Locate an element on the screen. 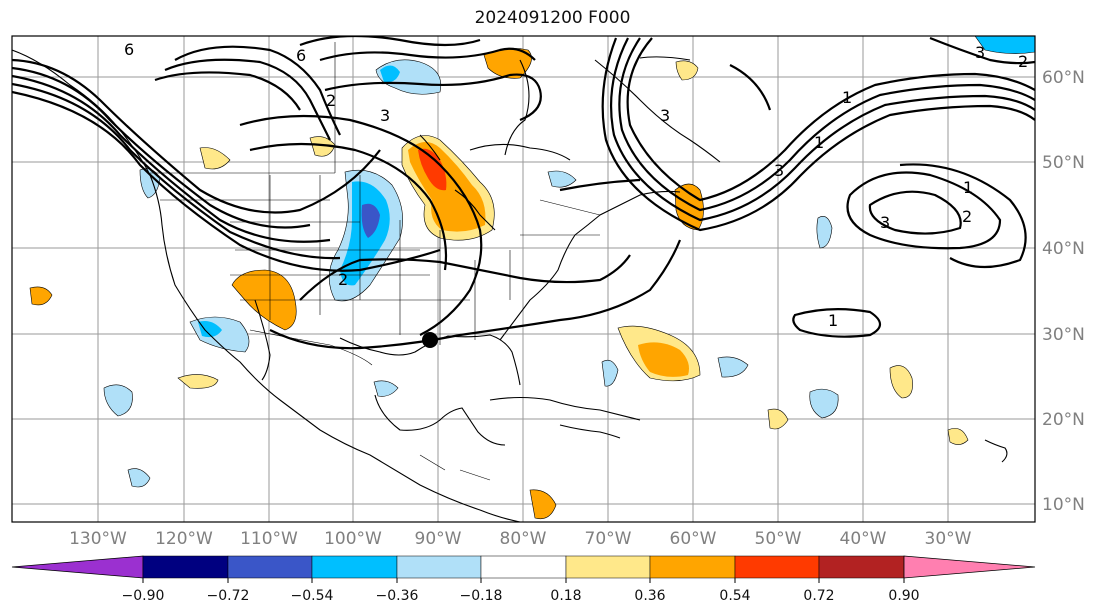  colorbar-tick-label: −0.90 is located at coordinates (143, 596).